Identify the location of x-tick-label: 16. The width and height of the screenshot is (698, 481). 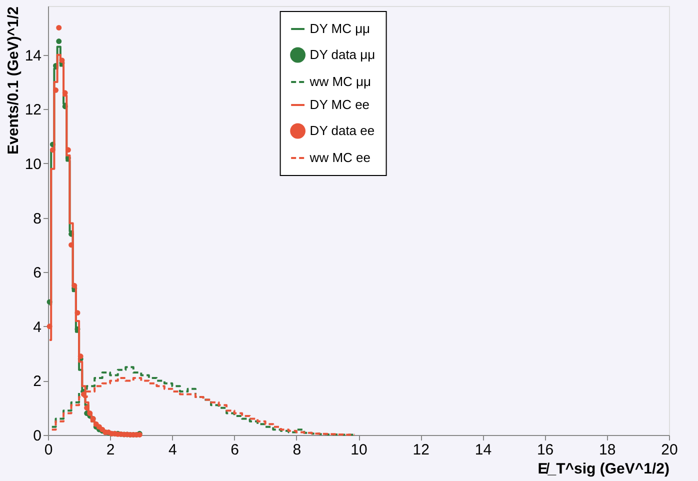
(545, 450).